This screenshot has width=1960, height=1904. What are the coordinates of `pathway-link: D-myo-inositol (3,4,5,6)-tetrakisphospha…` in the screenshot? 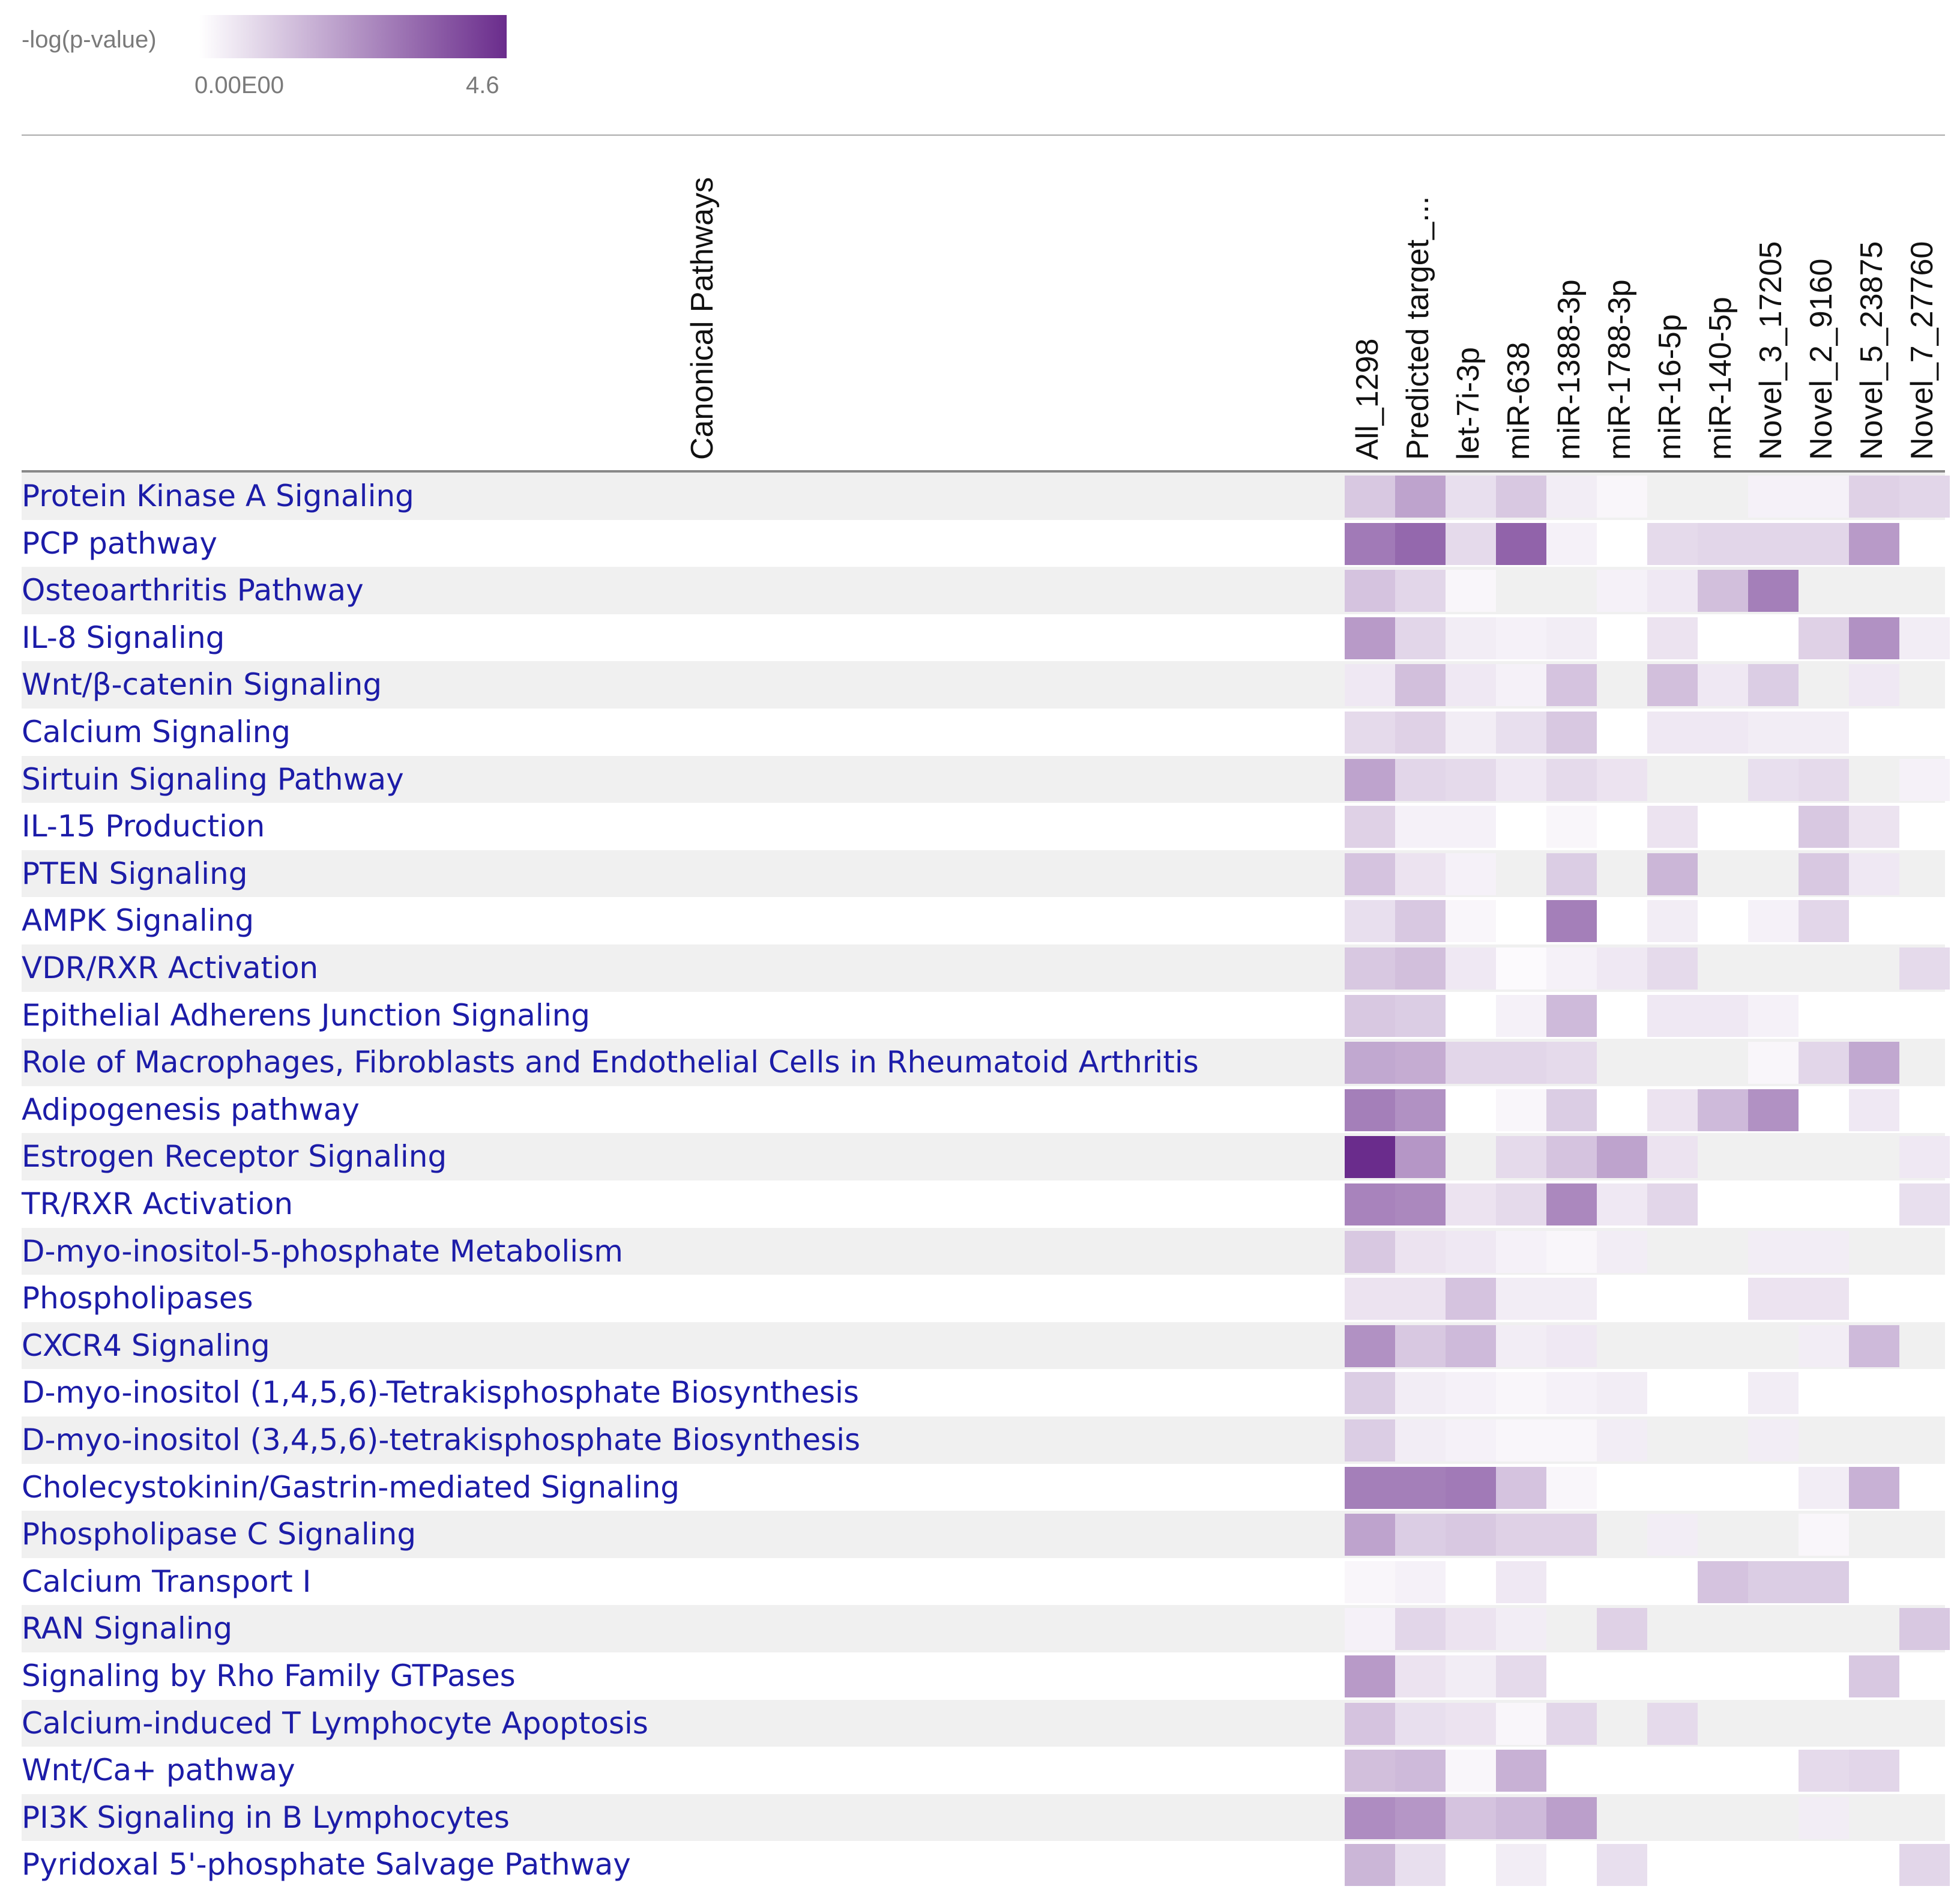 It's located at (441, 1439).